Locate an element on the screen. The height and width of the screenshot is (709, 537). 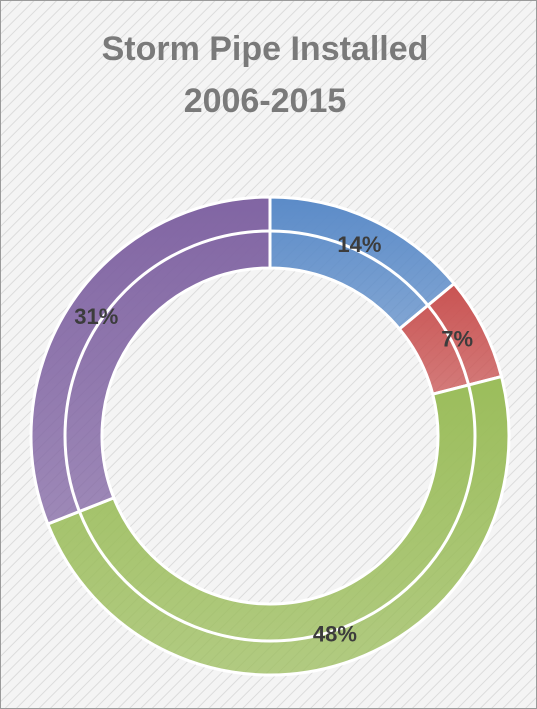
chart-title: 2006-2015 is located at coordinates (265, 101).